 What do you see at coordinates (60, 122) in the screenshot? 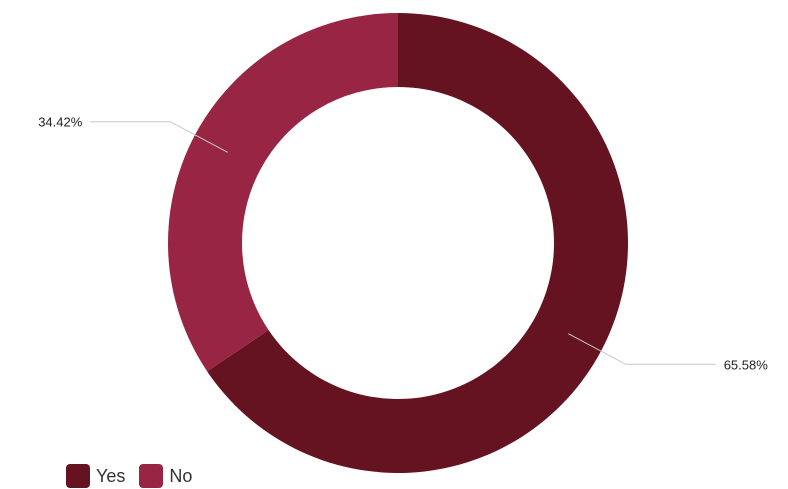
I see `data-label-no: 34.42%` at bounding box center [60, 122].